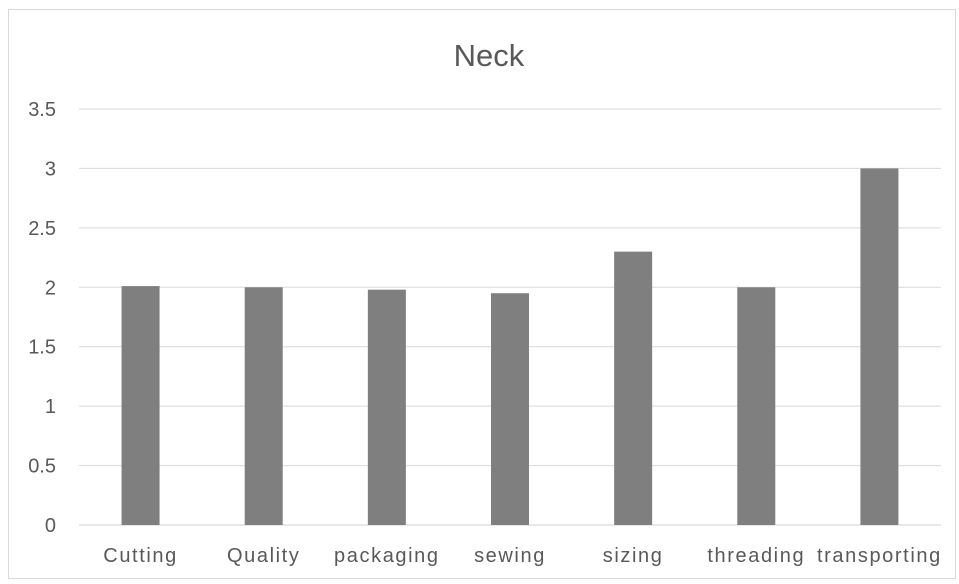  I want to click on x-tick-label: packaging, so click(387, 556).